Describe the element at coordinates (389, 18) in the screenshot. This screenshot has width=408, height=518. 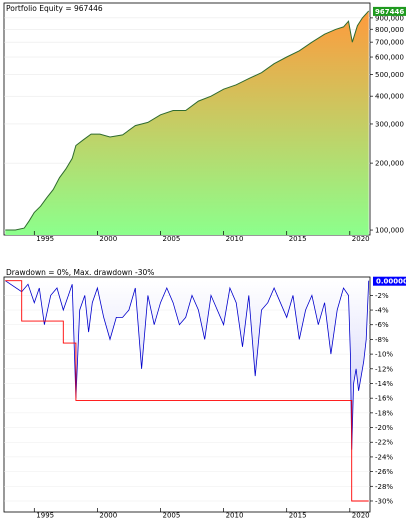
I see `equity-y-tick-label: 900,000` at that location.